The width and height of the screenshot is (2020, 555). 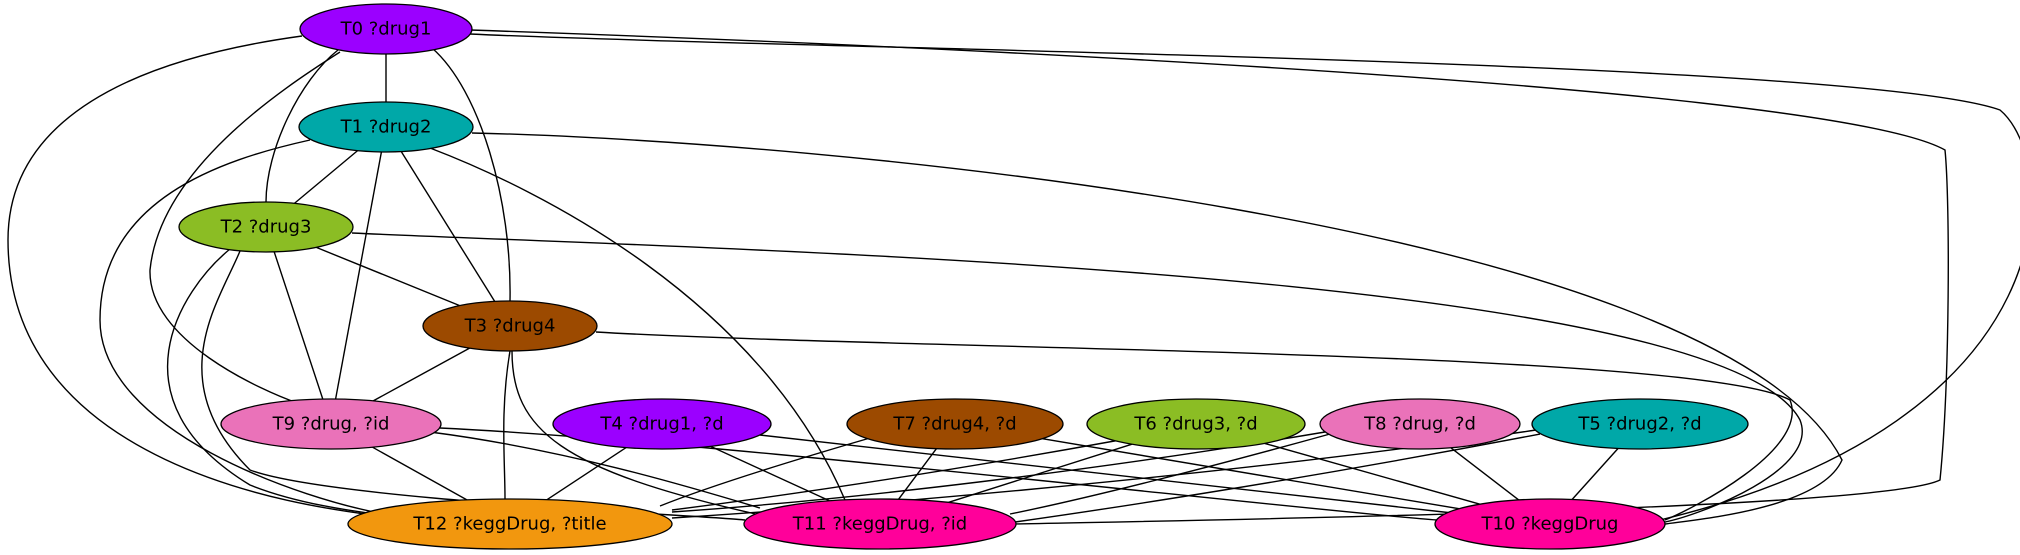 I want to click on edge-t1-t3, so click(x=448, y=226).